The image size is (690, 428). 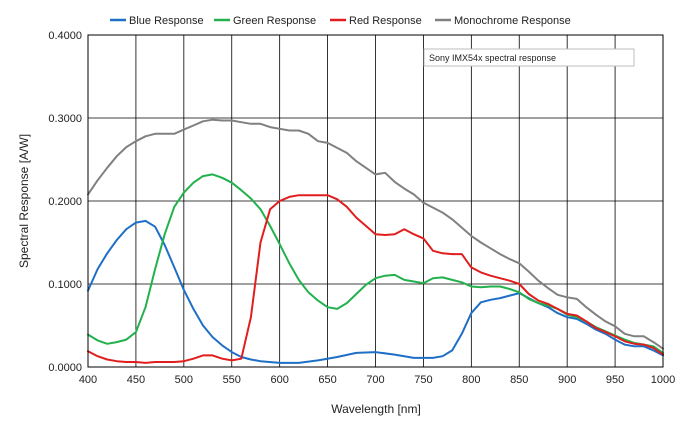 I want to click on y-tick-label: 0.3000, so click(x=65, y=119).